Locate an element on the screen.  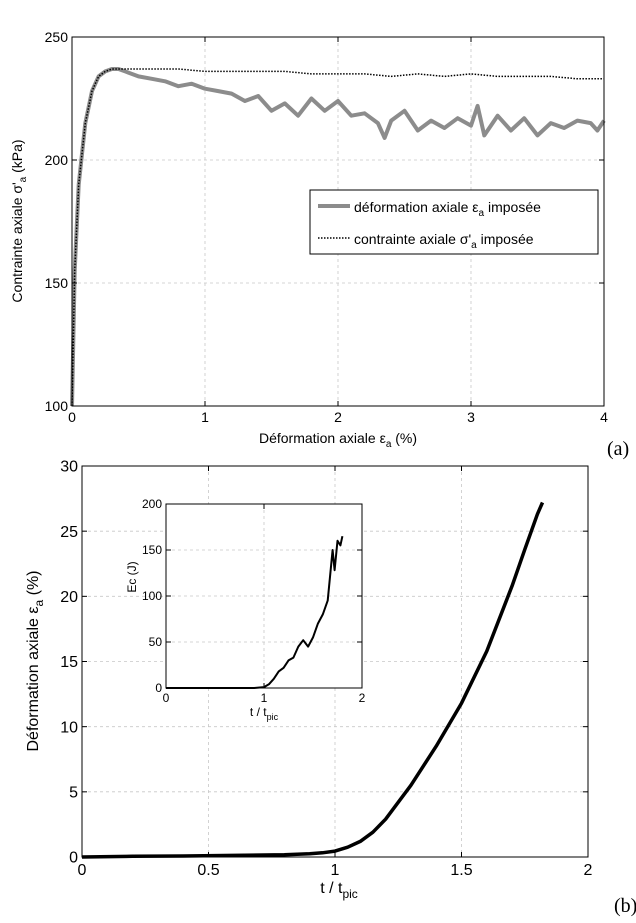
y-tick-label: 25 is located at coordinates (69, 532).